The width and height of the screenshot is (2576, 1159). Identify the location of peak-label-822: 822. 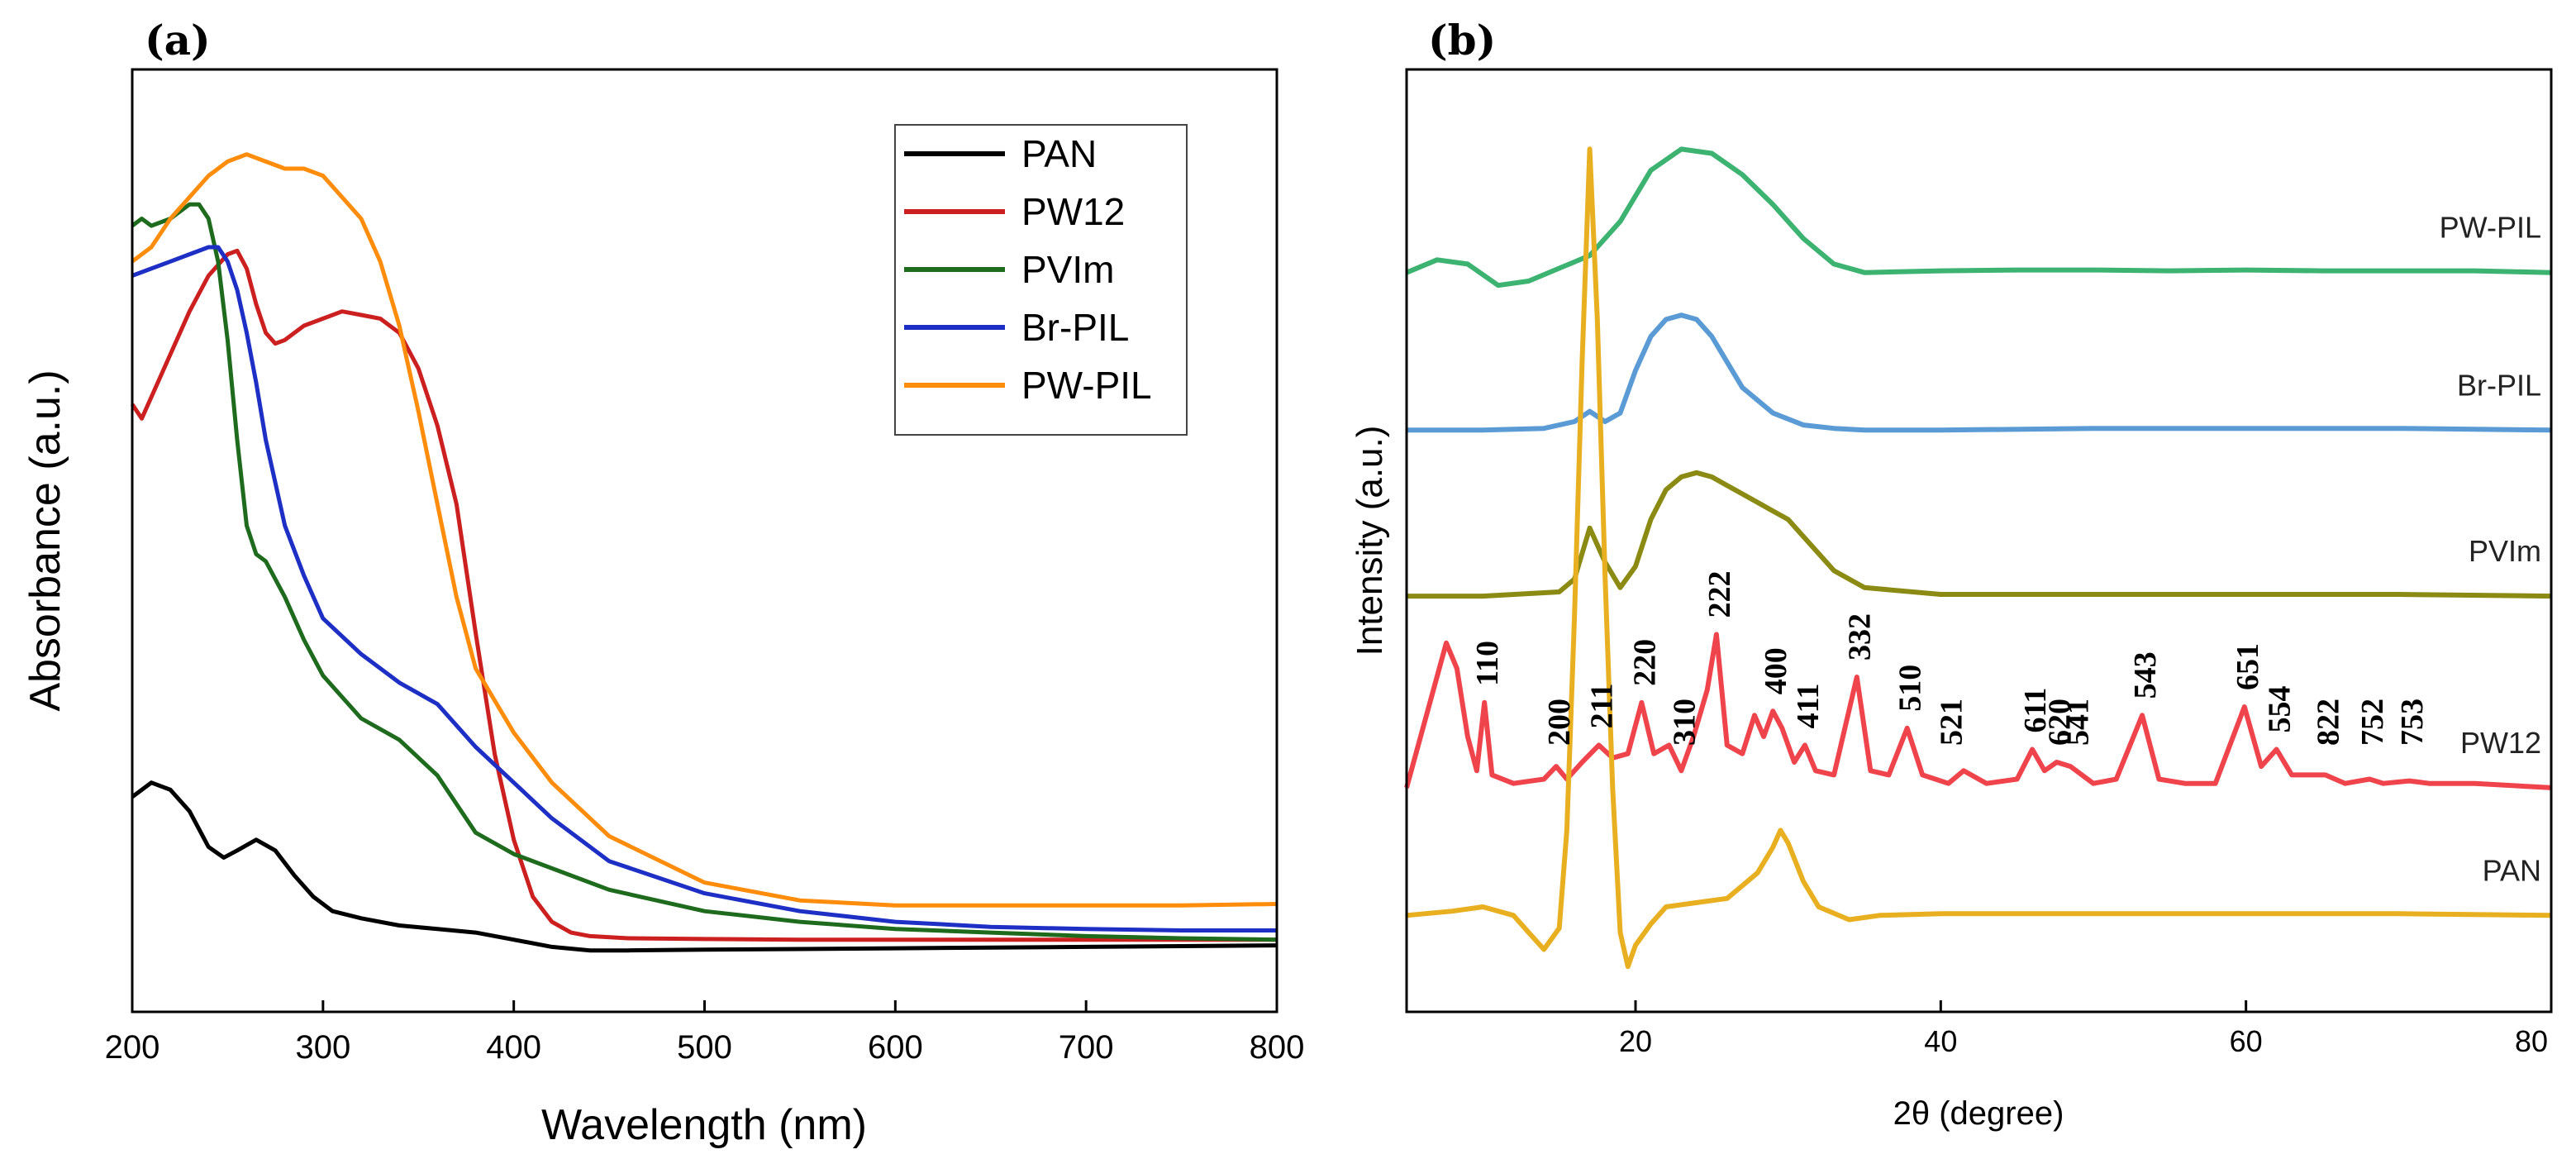
(2329, 722).